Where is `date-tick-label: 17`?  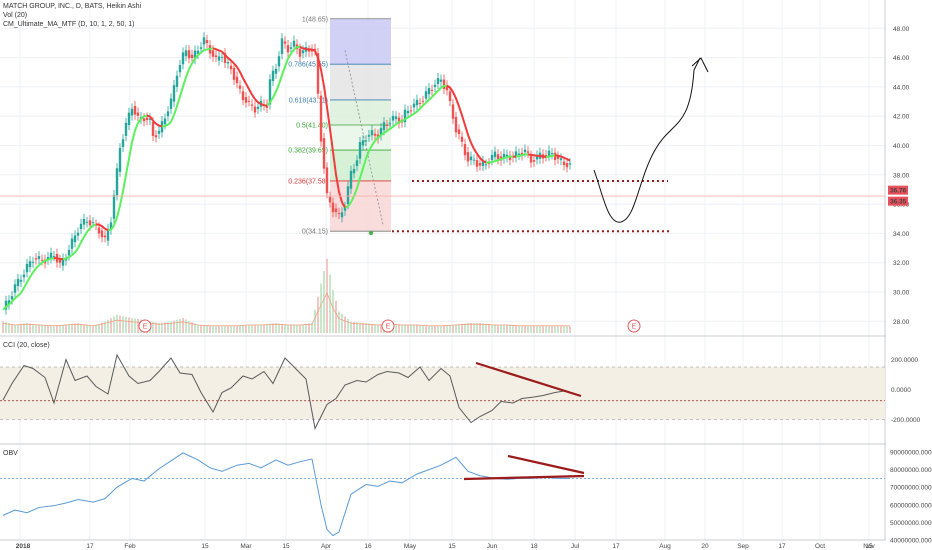 date-tick-label: 17 is located at coordinates (90, 546).